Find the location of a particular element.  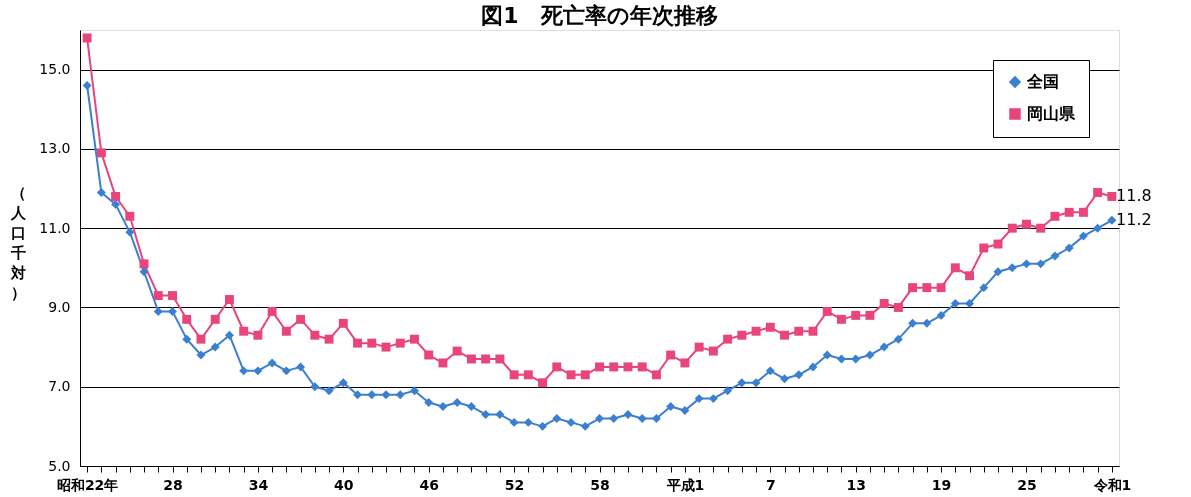

y-tick-label: 7.0 is located at coordinates (59, 386).